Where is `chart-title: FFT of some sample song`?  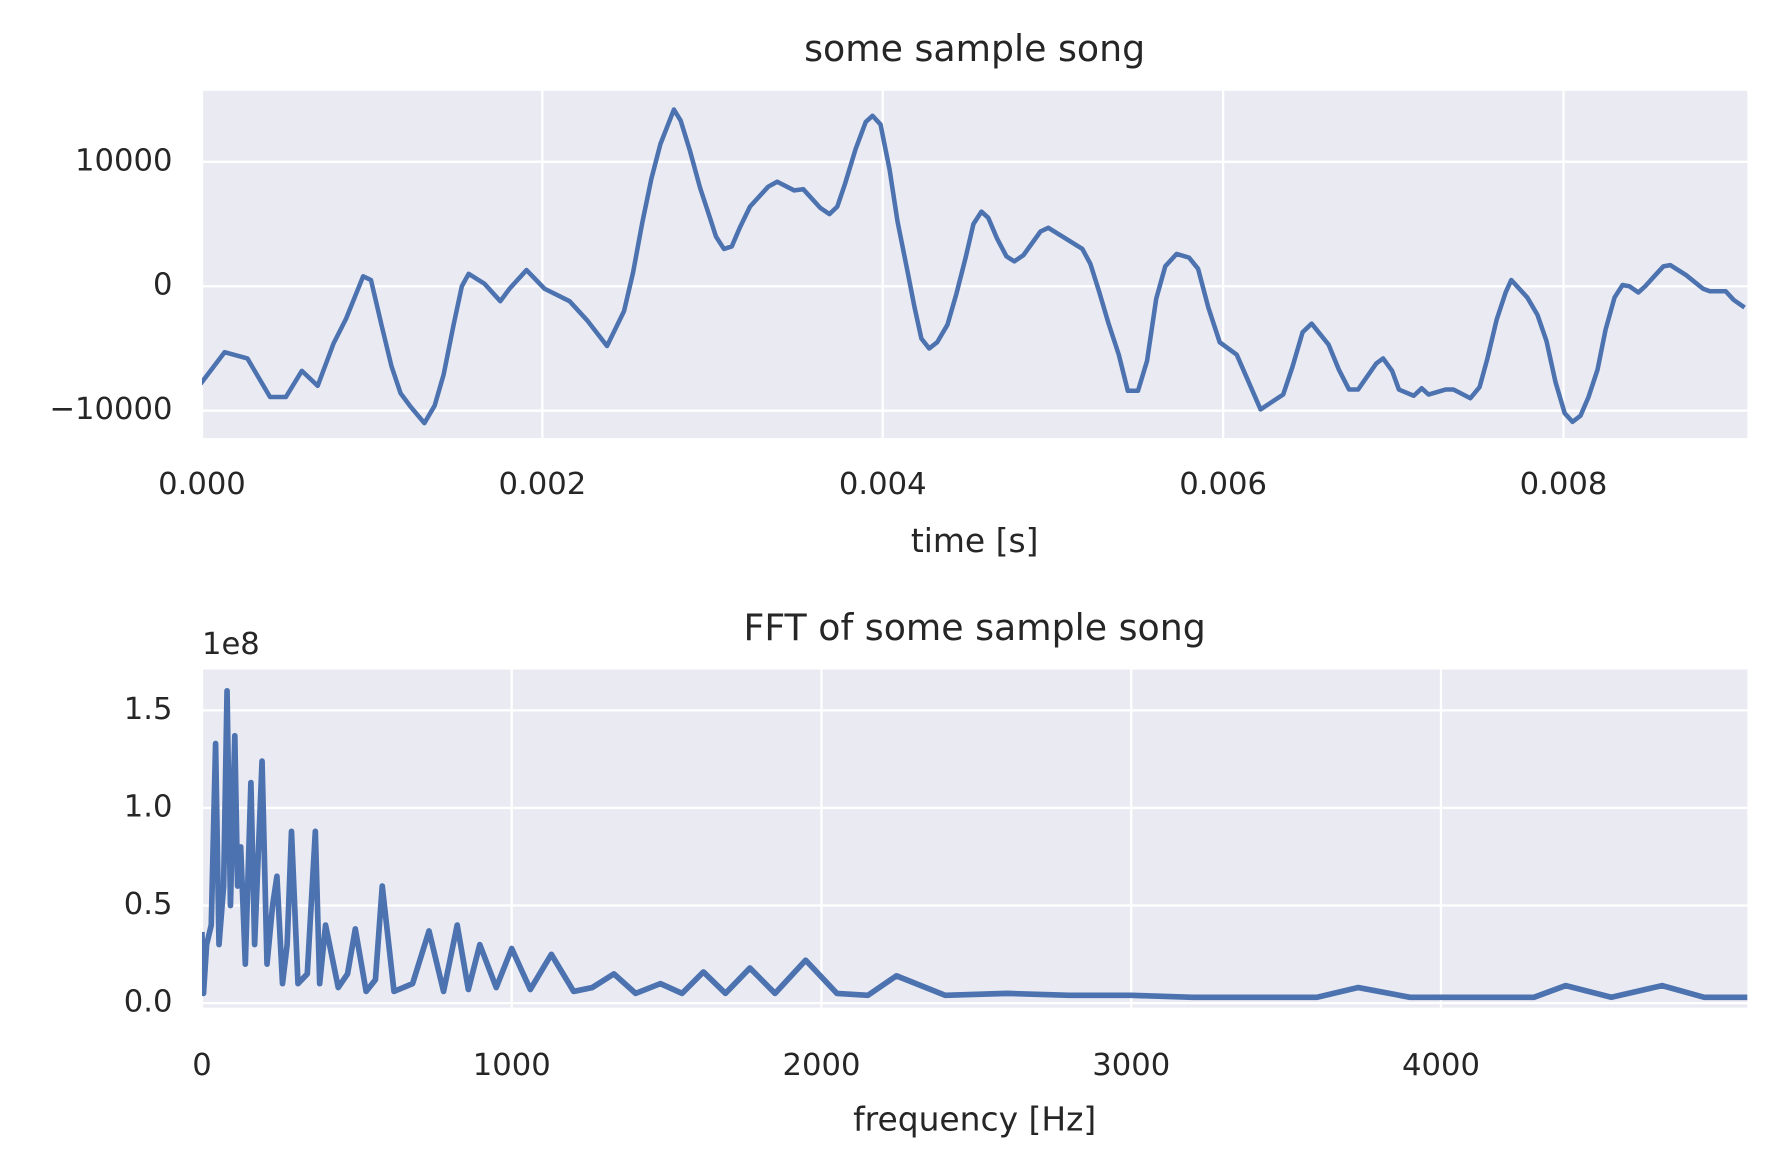 chart-title: FFT of some sample song is located at coordinates (974, 627).